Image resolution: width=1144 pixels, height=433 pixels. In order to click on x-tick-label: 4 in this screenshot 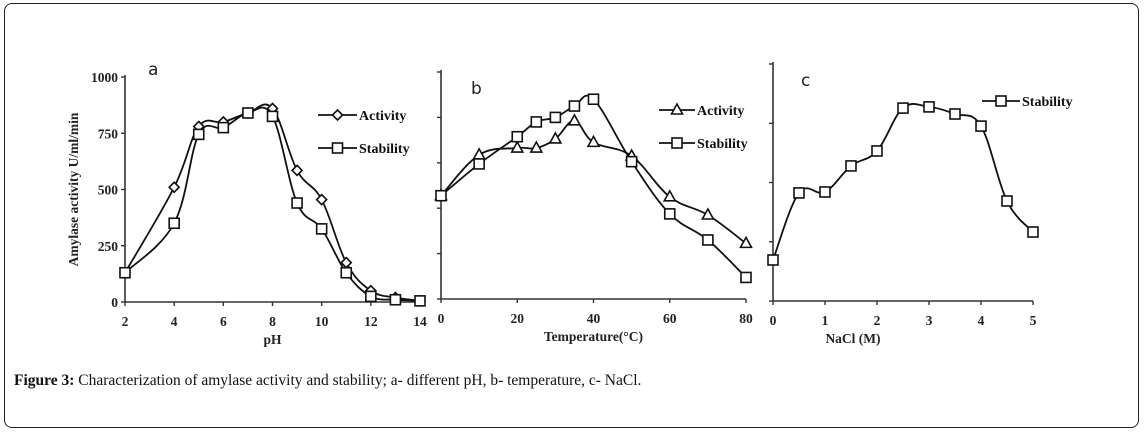, I will do `click(174, 321)`.